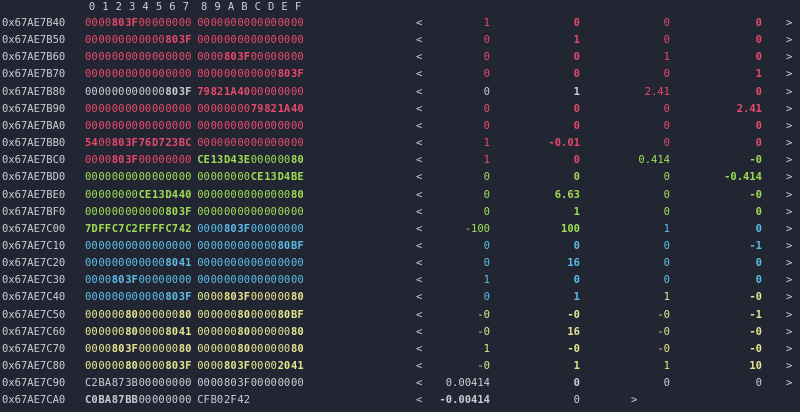 The width and height of the screenshot is (800, 412). I want to click on byte-cell: BE, so click(297, 177).